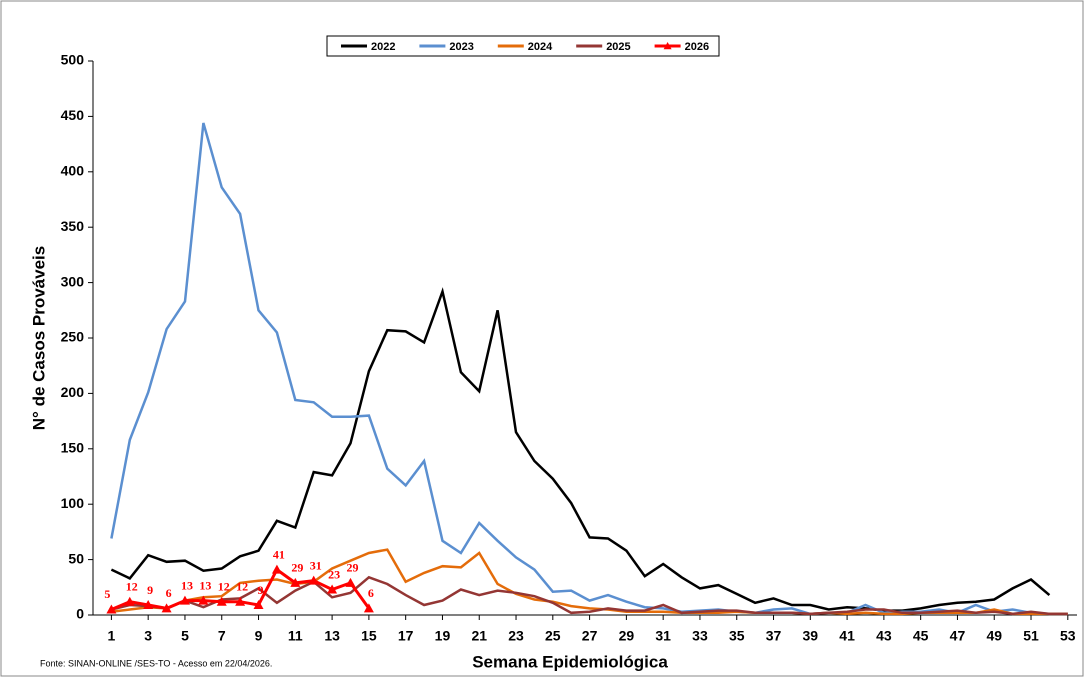 This screenshot has width=1084, height=682. Describe the element at coordinates (73, 226) in the screenshot. I see `y-tick-label: 350` at that location.